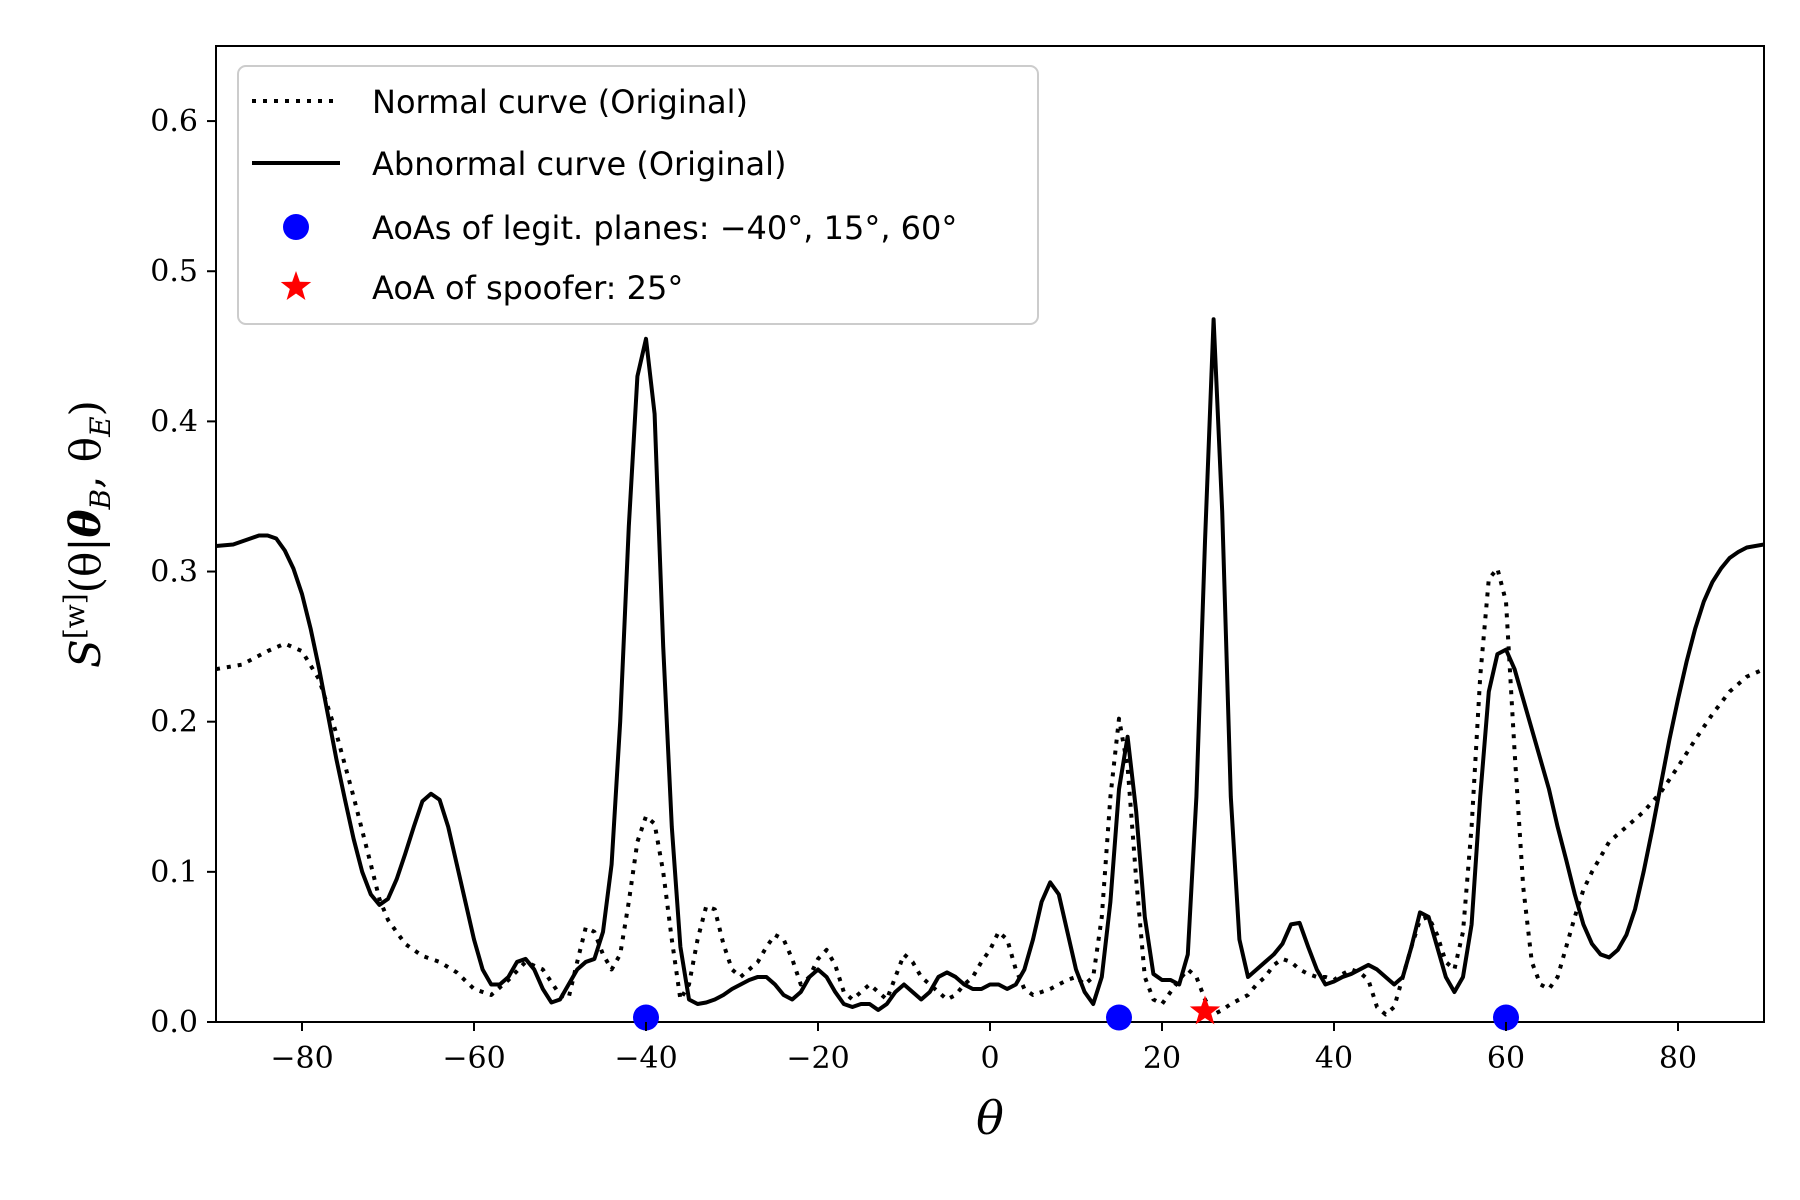 Image resolution: width=1800 pixels, height=1200 pixels. Describe the element at coordinates (174, 421) in the screenshot. I see `y-tick-label: 0.4` at that location.